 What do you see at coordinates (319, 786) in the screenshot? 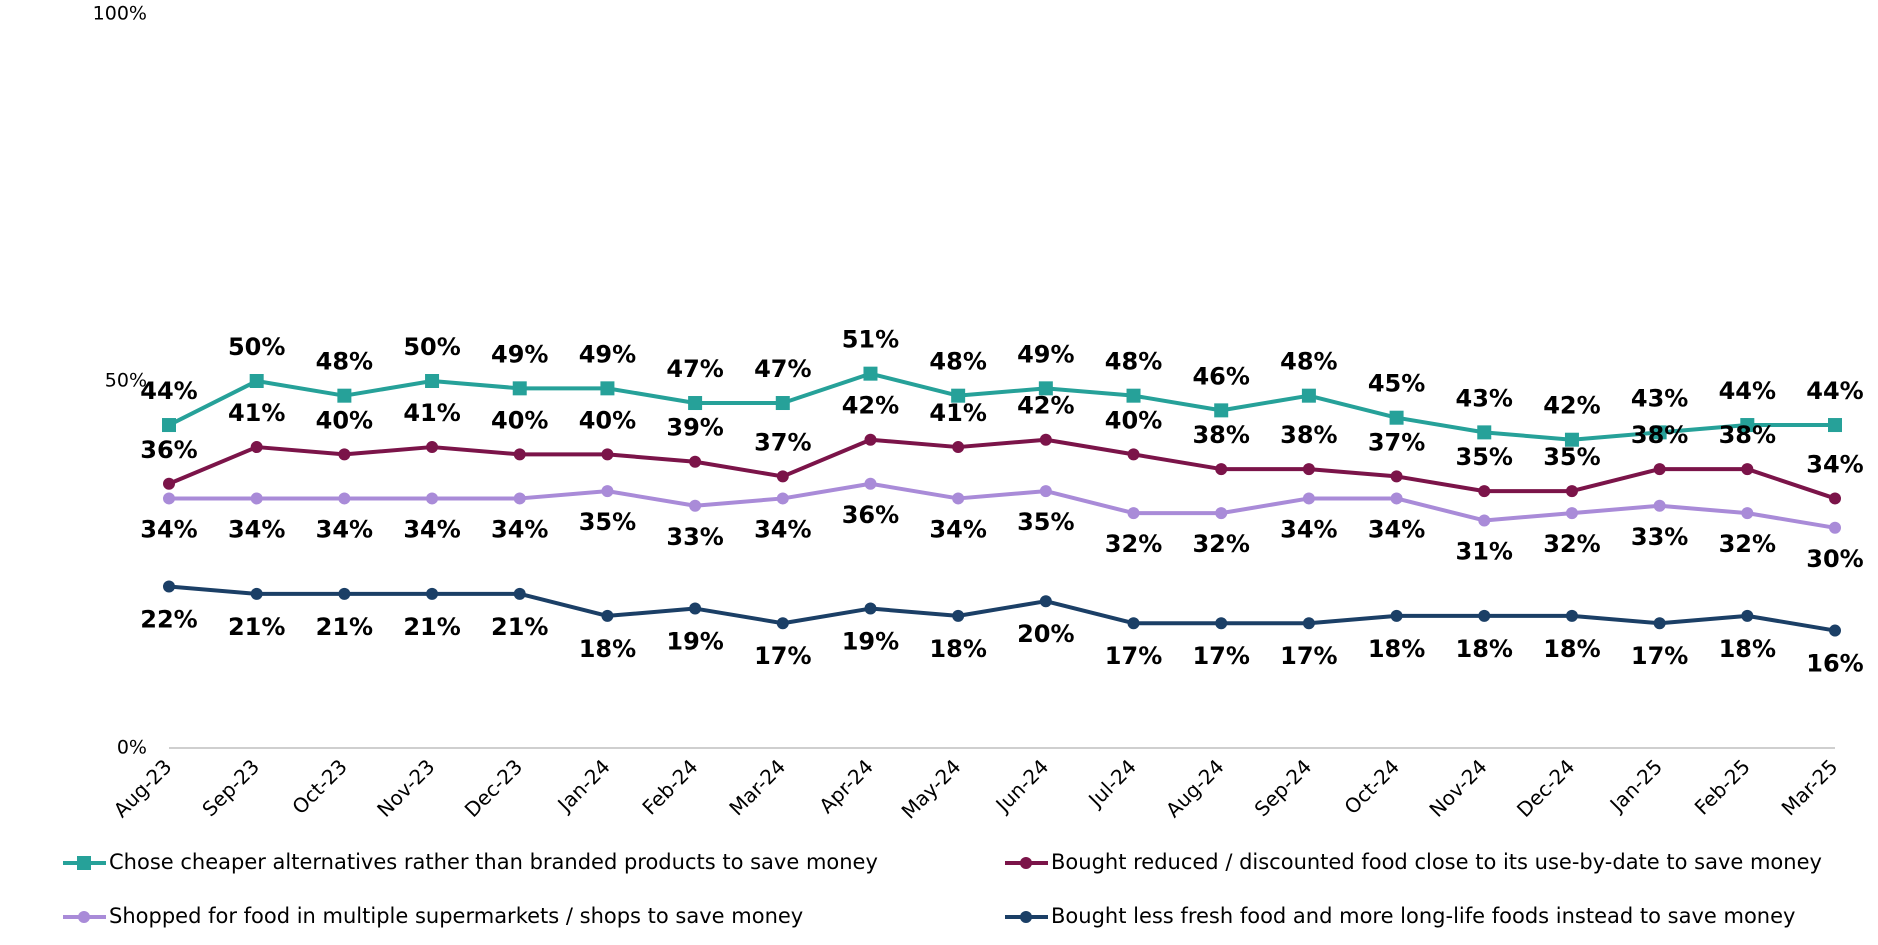
I see `x-tick-label: Oct-23` at bounding box center [319, 786].